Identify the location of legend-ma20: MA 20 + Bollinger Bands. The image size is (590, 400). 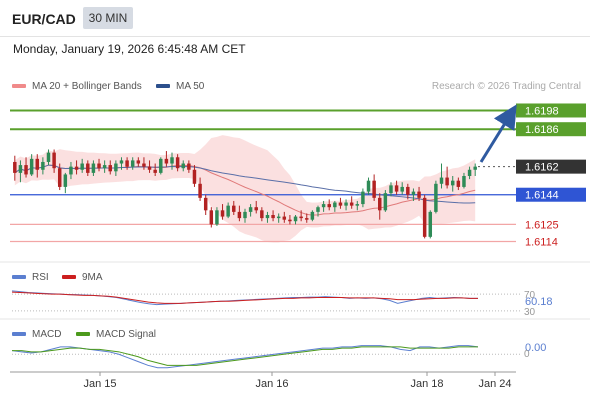
(77, 86).